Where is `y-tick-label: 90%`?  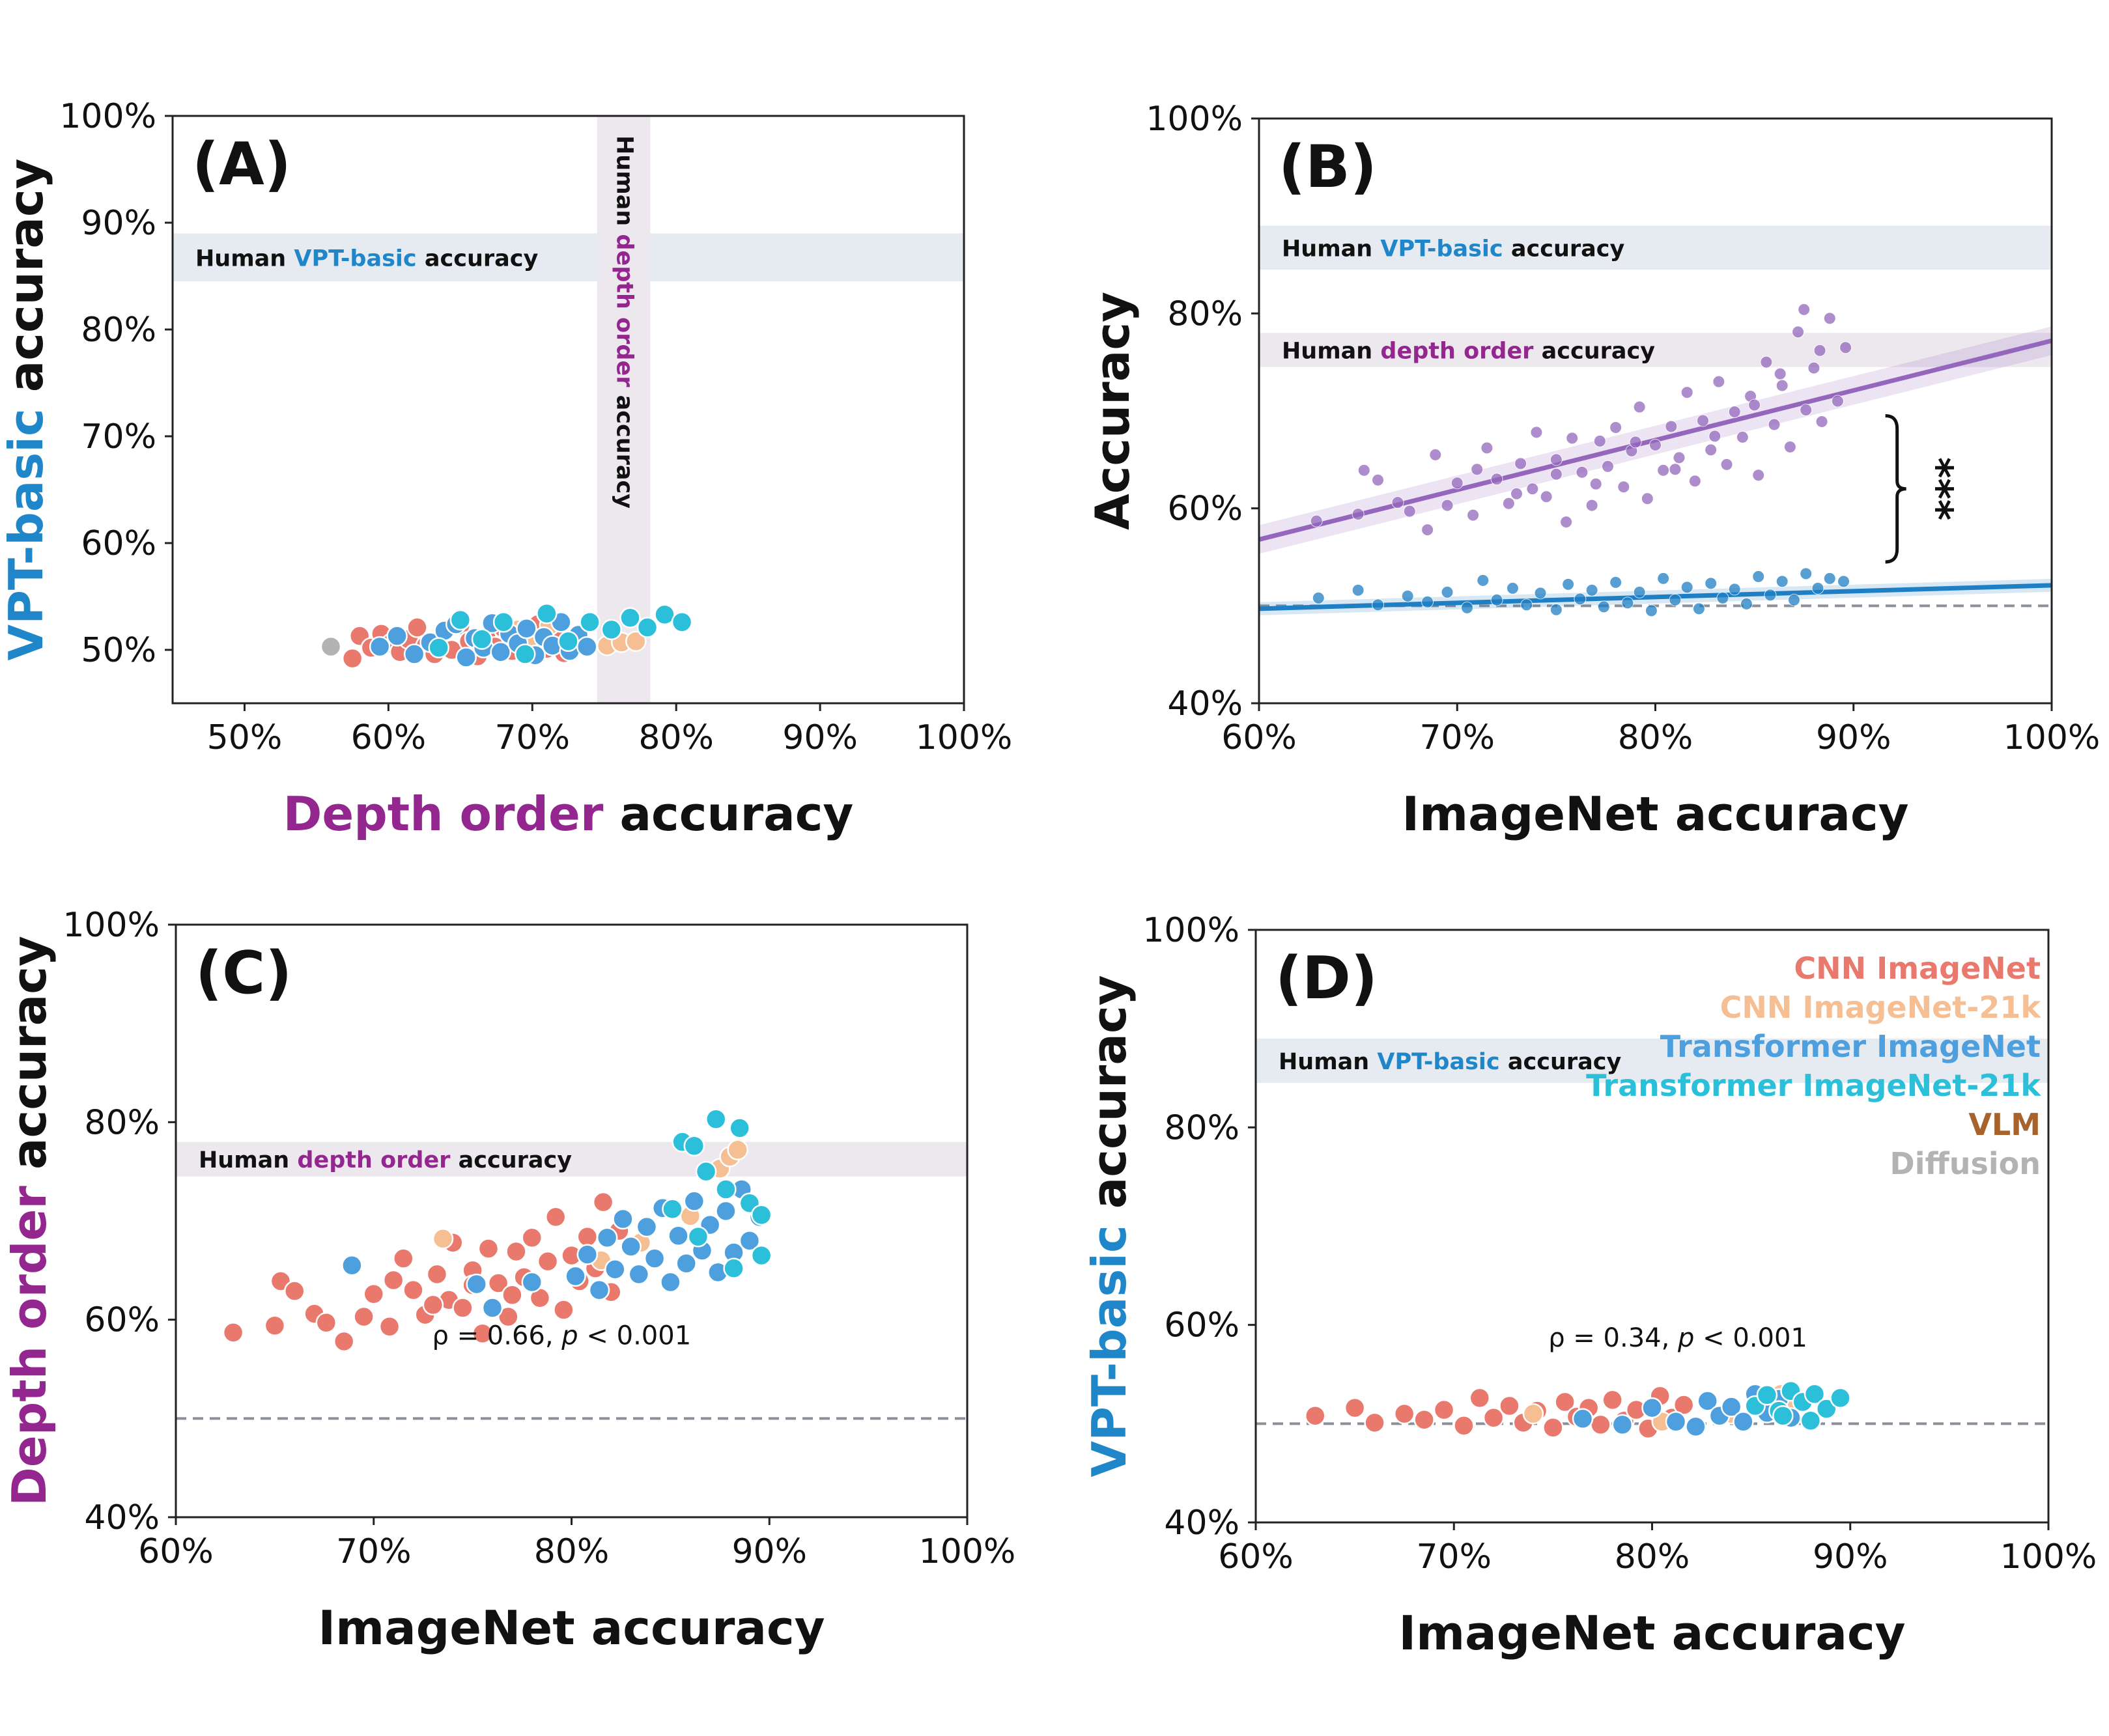 y-tick-label: 90% is located at coordinates (118, 224).